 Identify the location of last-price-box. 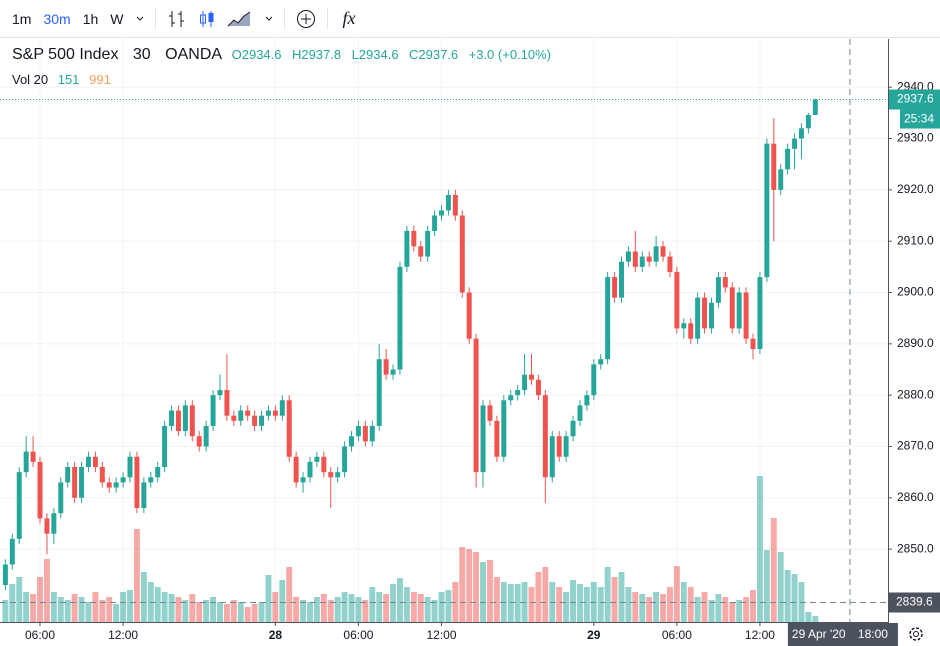
(914, 99).